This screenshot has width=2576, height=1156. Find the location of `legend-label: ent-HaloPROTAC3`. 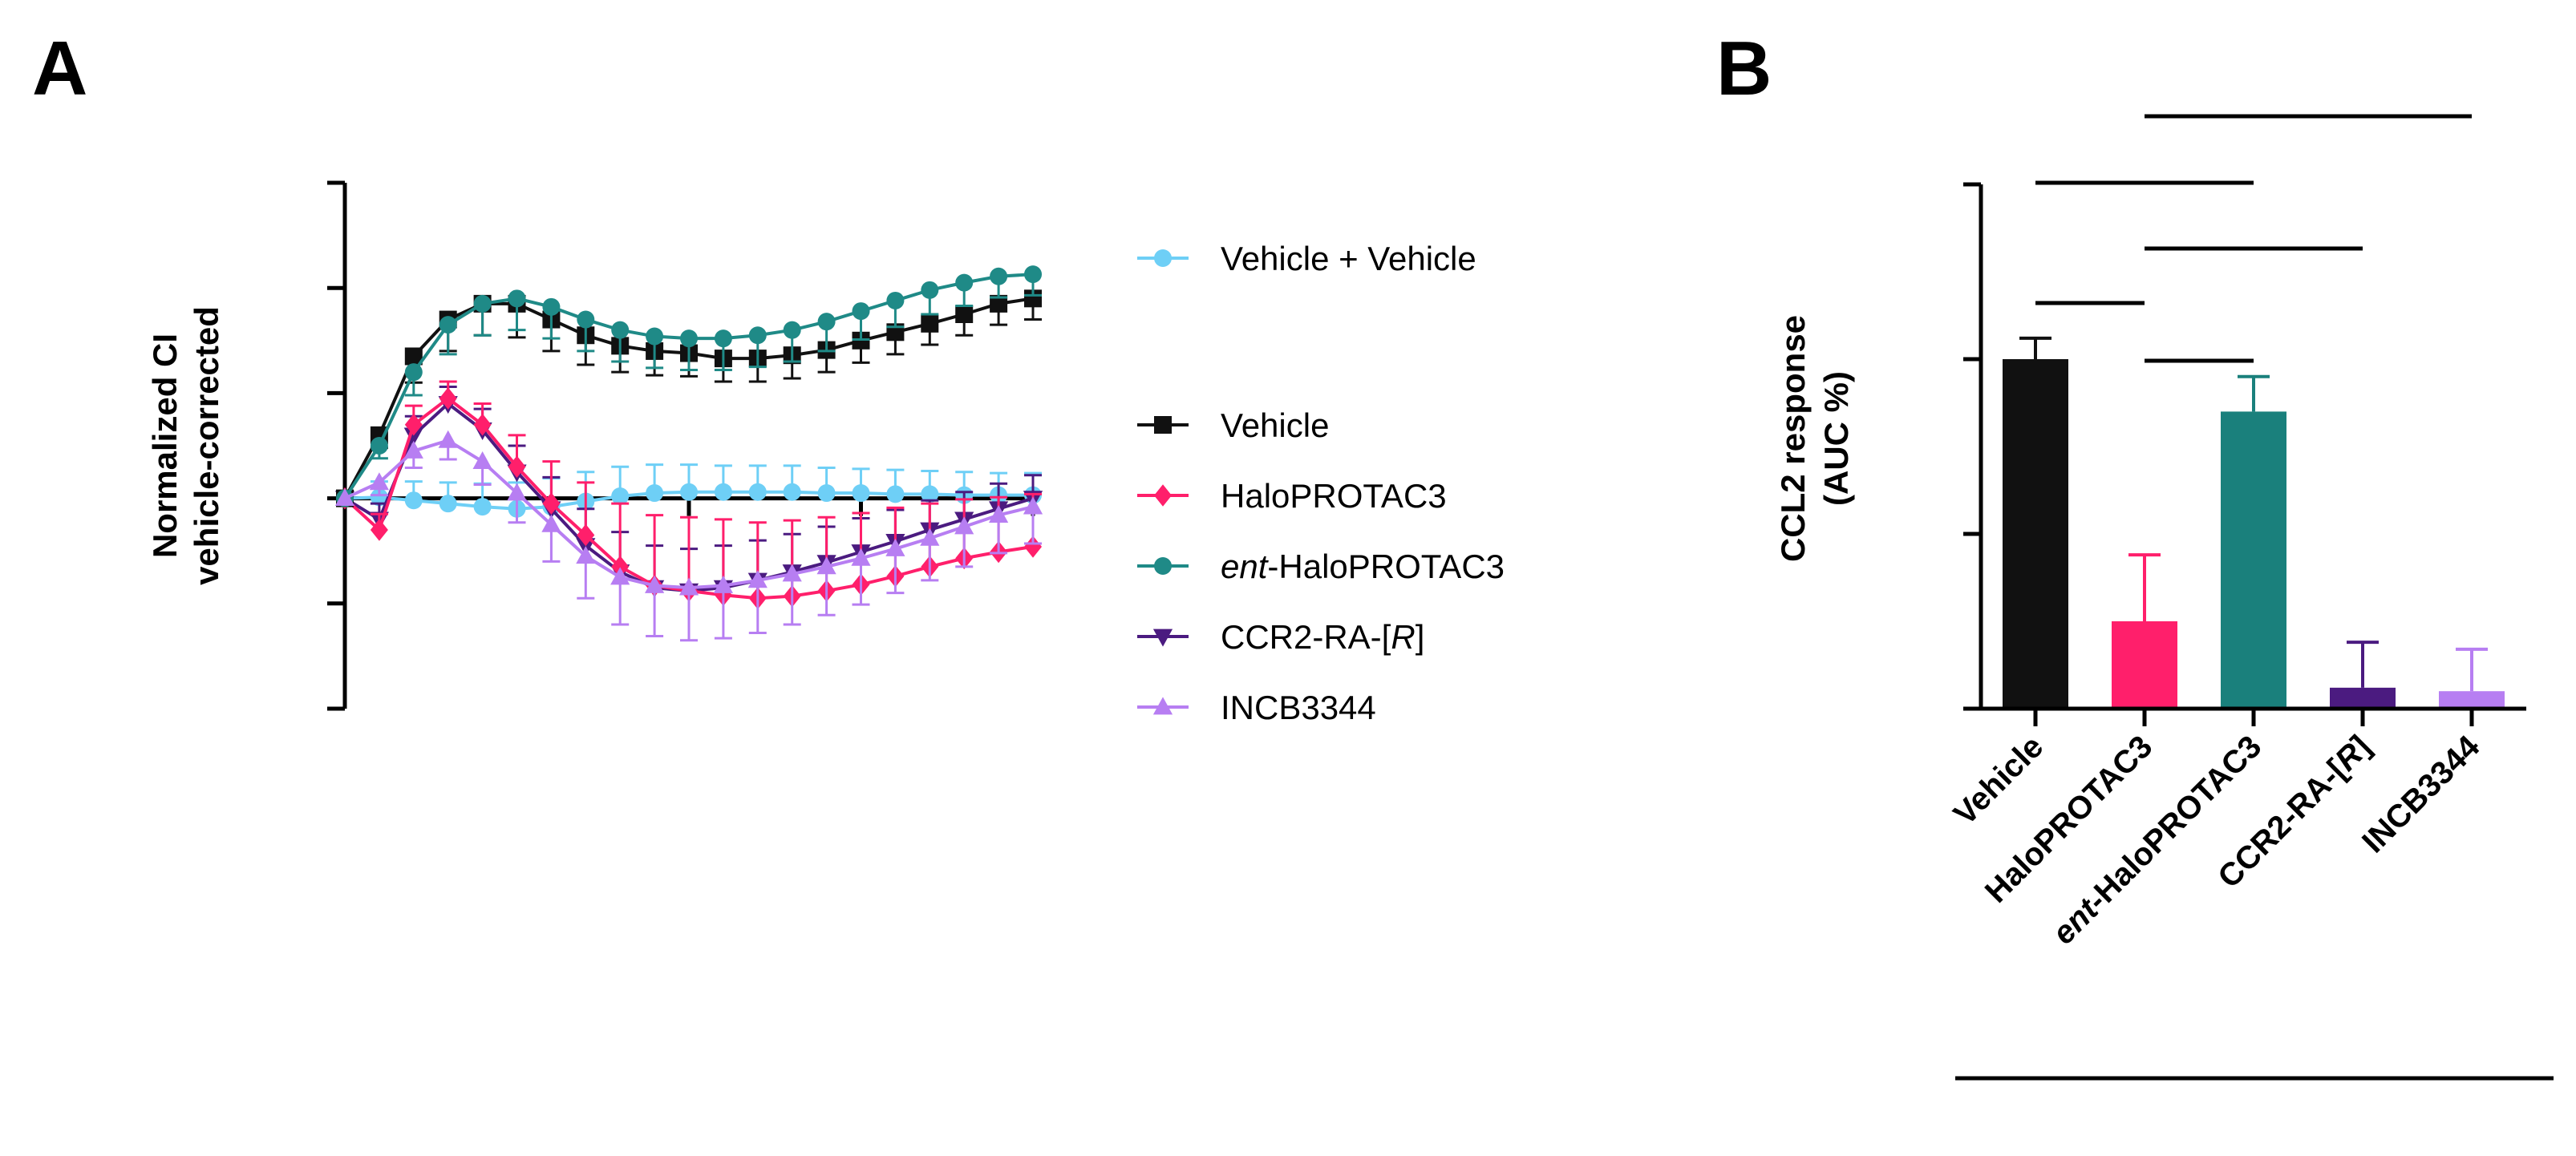

legend-label: ent-HaloPROTAC3 is located at coordinates (1363, 566).